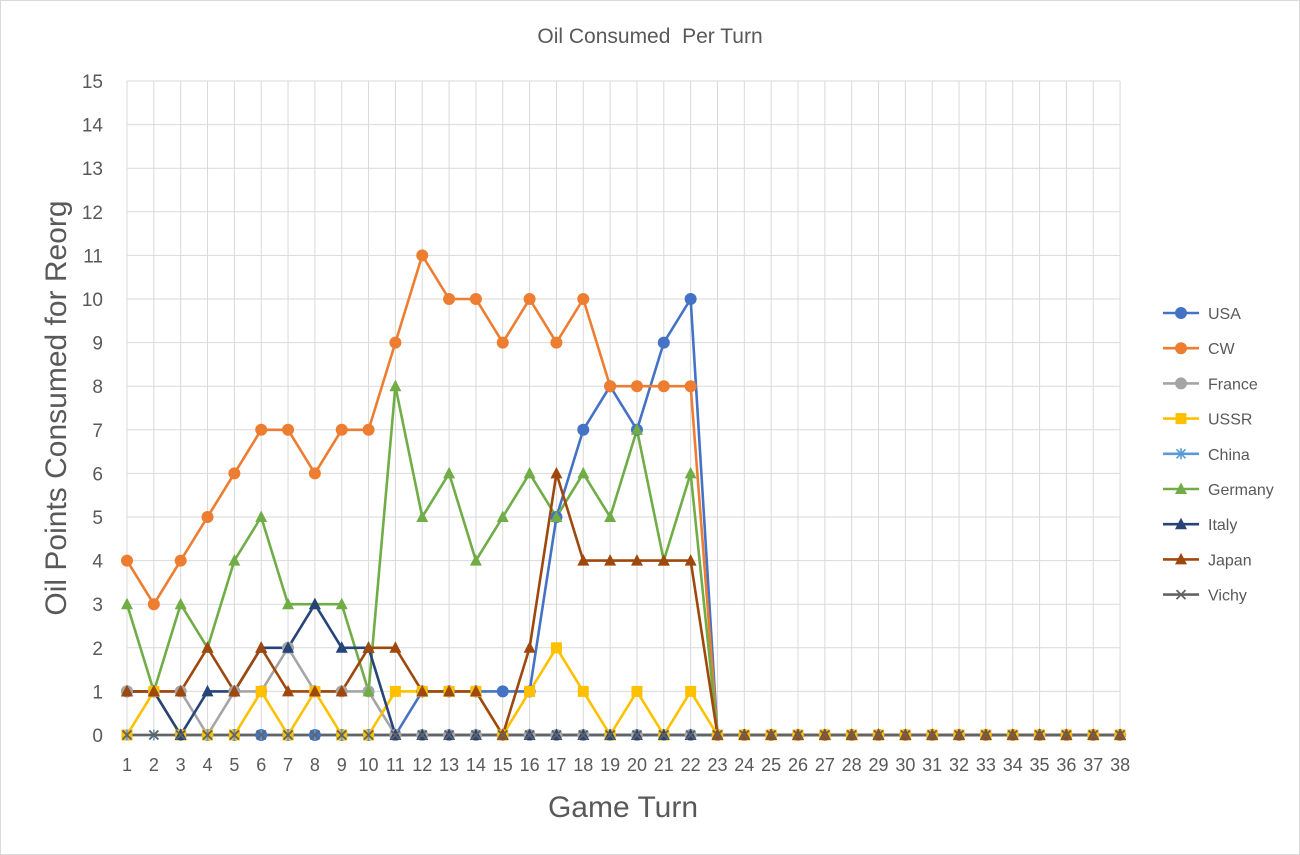 The height and width of the screenshot is (855, 1300). I want to click on x-tick-label: 26, so click(798, 765).